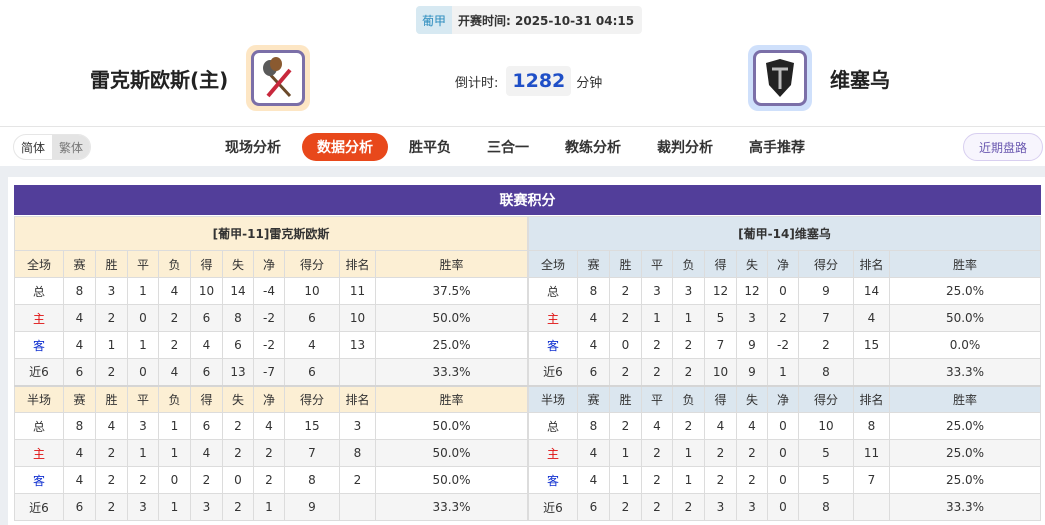 This screenshot has width=1045, height=525. What do you see at coordinates (111, 264) in the screenshot?
I see `column-header: 胜` at bounding box center [111, 264].